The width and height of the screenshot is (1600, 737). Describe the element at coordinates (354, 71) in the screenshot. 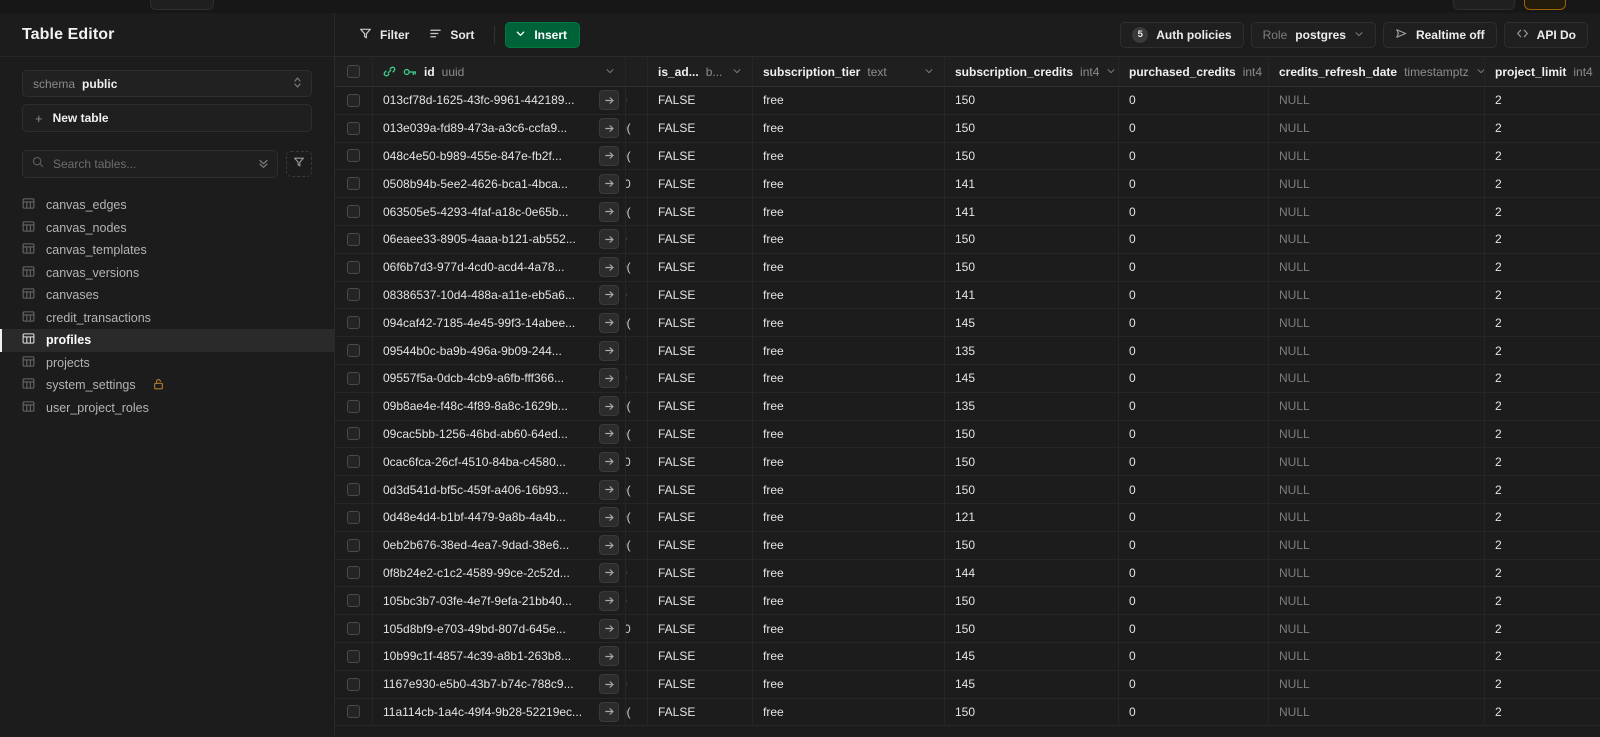

I see `select-all-cell` at that location.